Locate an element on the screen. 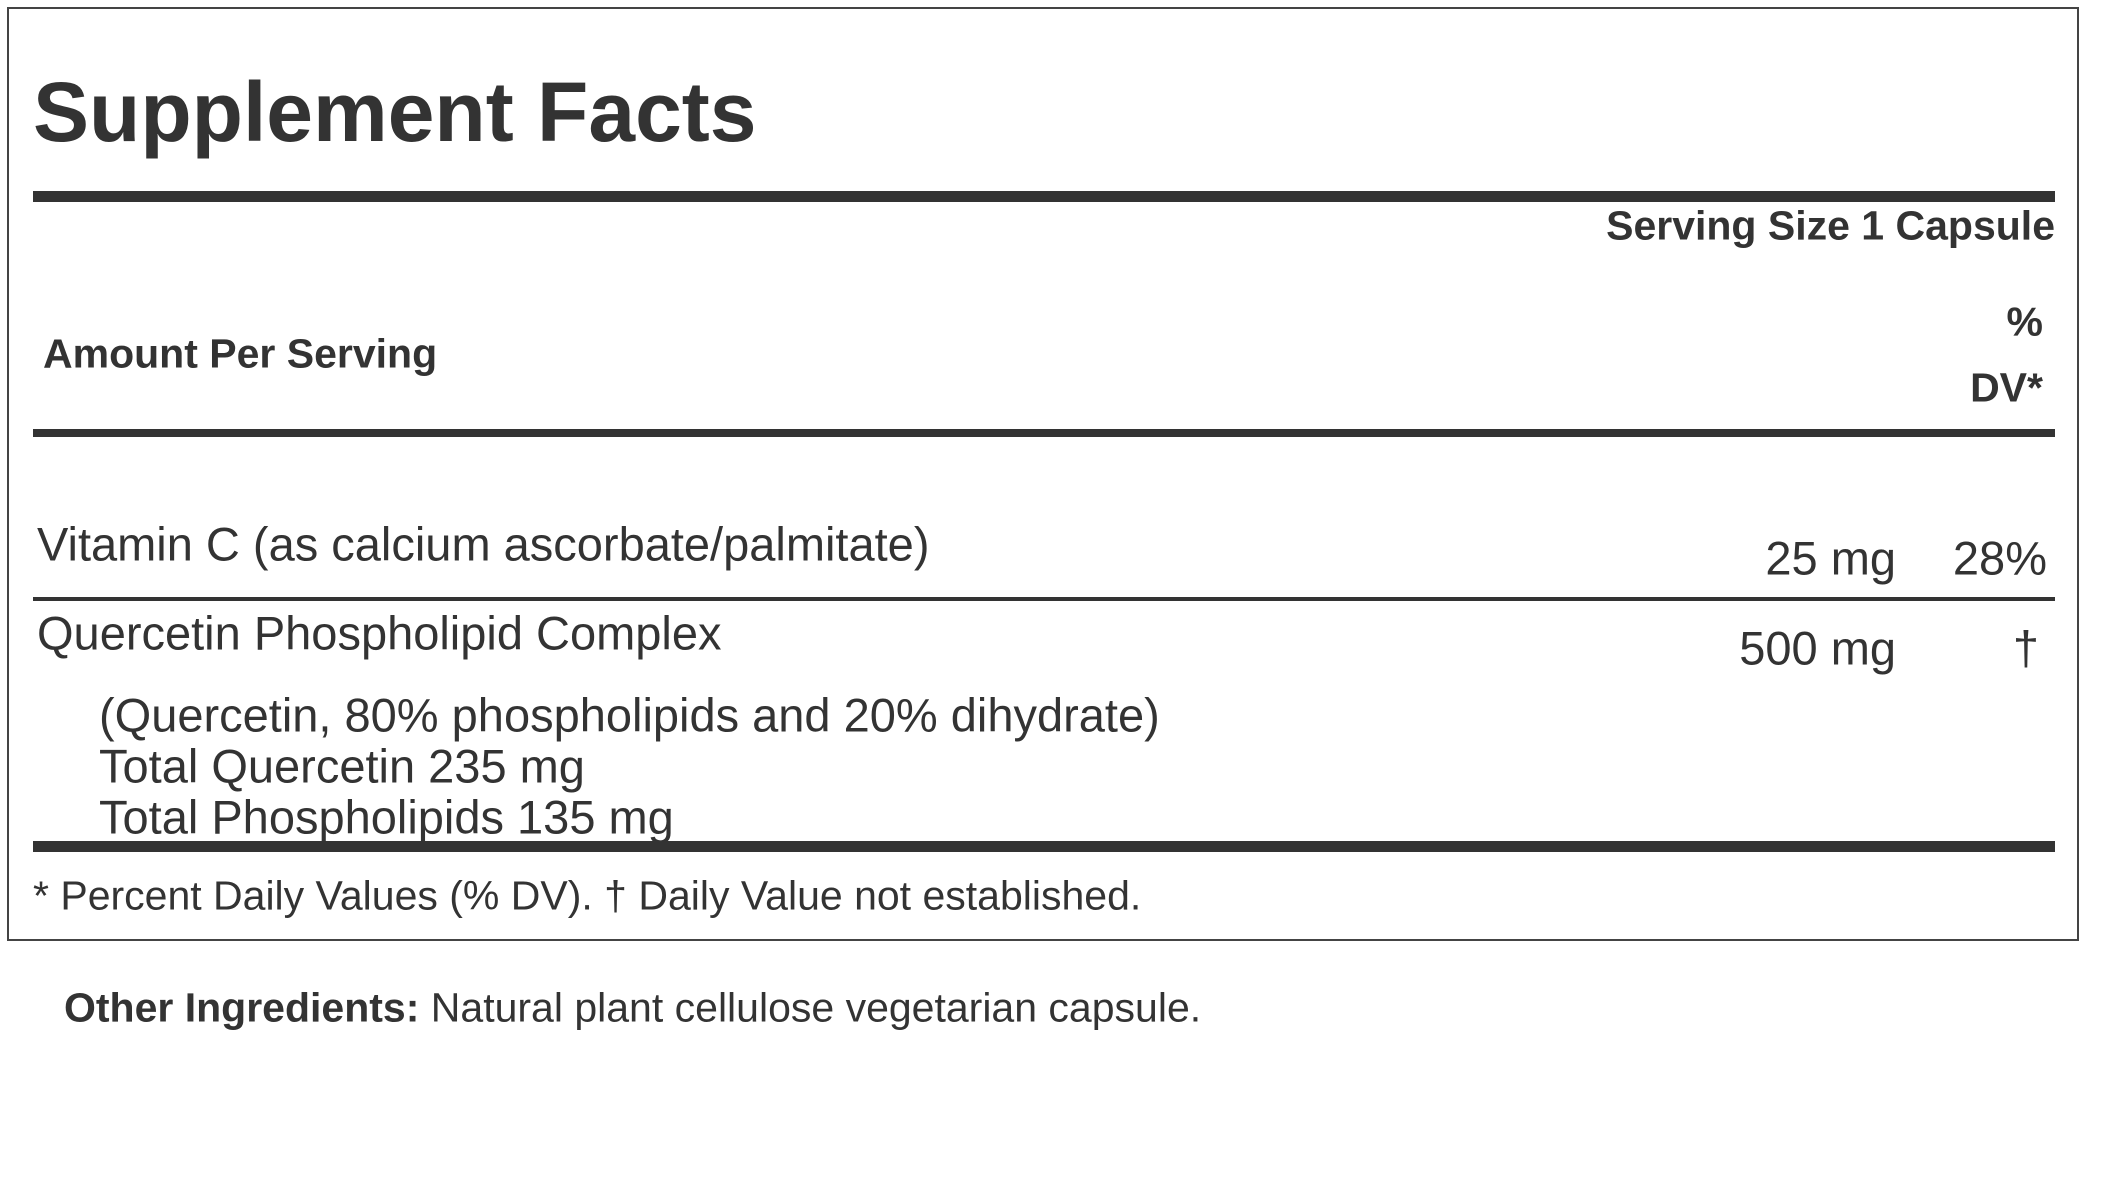  ingredient-dv: † is located at coordinates (2025, 648).